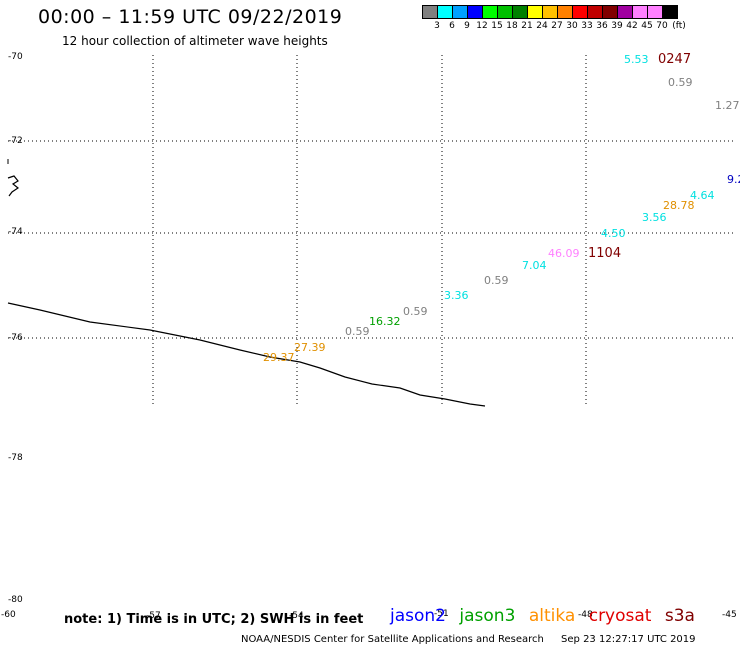 The width and height of the screenshot is (740, 650). I want to click on swh-reading: 4.50, so click(613, 233).